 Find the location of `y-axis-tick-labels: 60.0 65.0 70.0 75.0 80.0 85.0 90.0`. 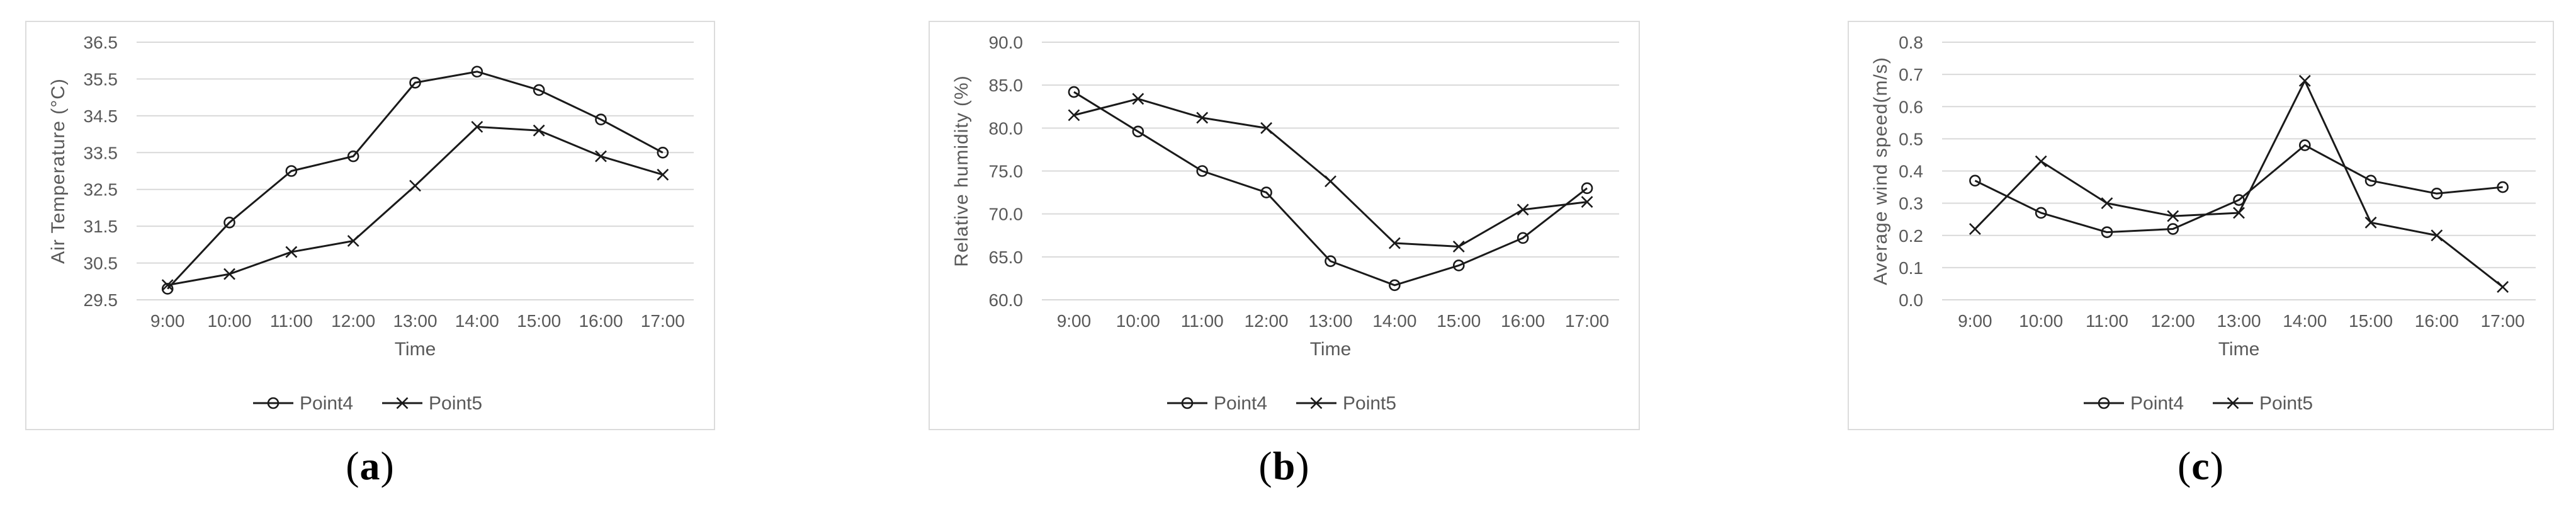

y-axis-tick-labels: 60.0 65.0 70.0 75.0 80.0 85.0 90.0 is located at coordinates (1006, 171).